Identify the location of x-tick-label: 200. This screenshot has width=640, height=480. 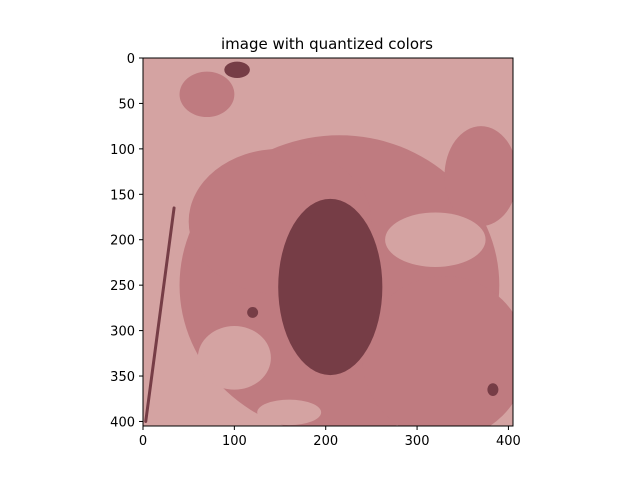
(325, 441).